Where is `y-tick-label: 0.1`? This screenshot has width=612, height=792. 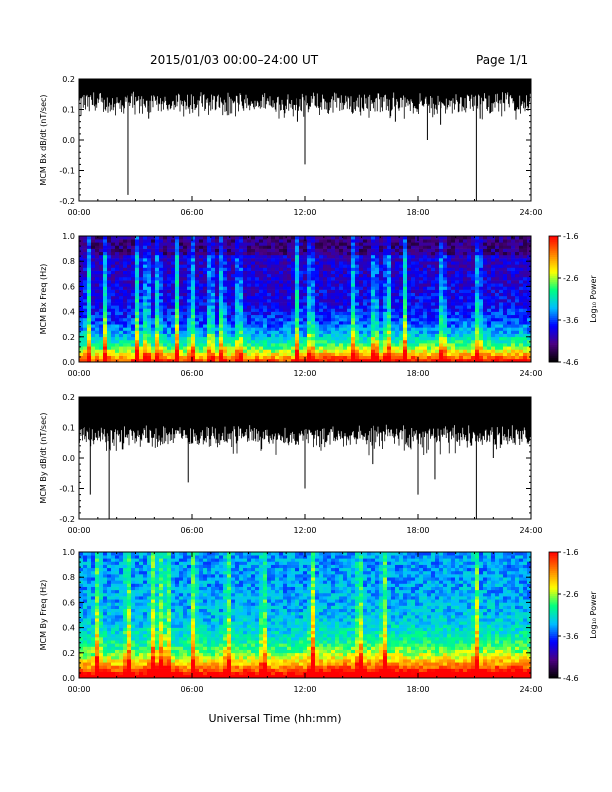 y-tick-label: 0.1 is located at coordinates (68, 110).